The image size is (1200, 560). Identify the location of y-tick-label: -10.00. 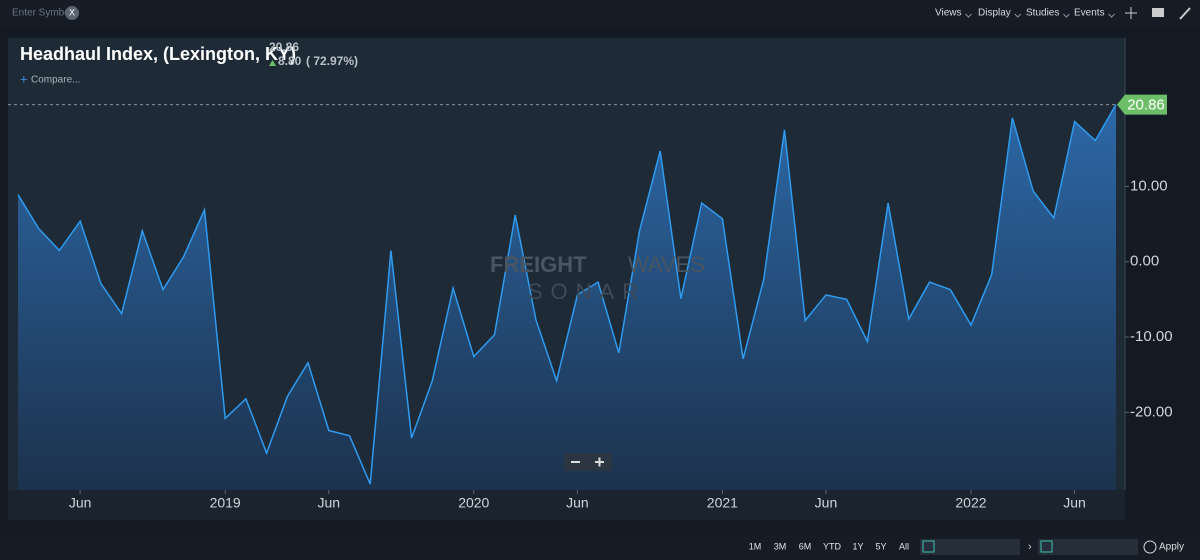
(1151, 336).